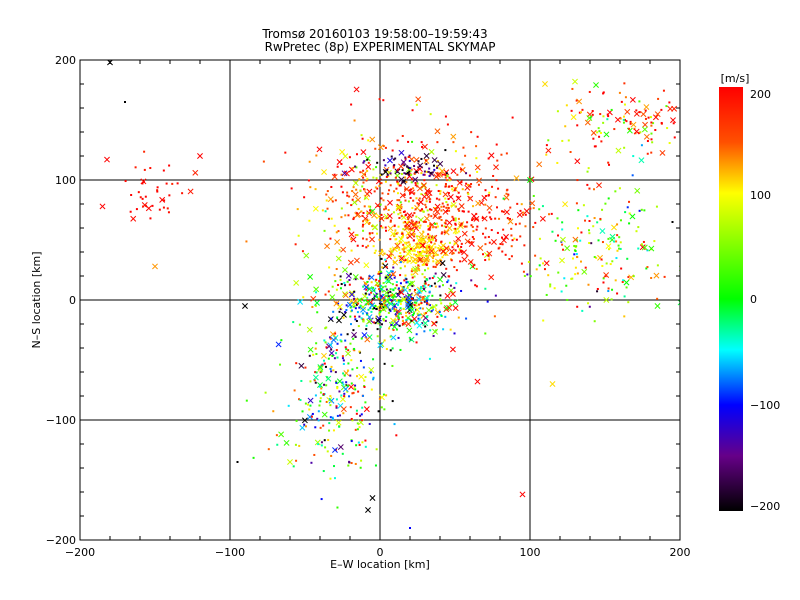  What do you see at coordinates (680, 552) in the screenshot?
I see `x-tick-label: 200` at bounding box center [680, 552].